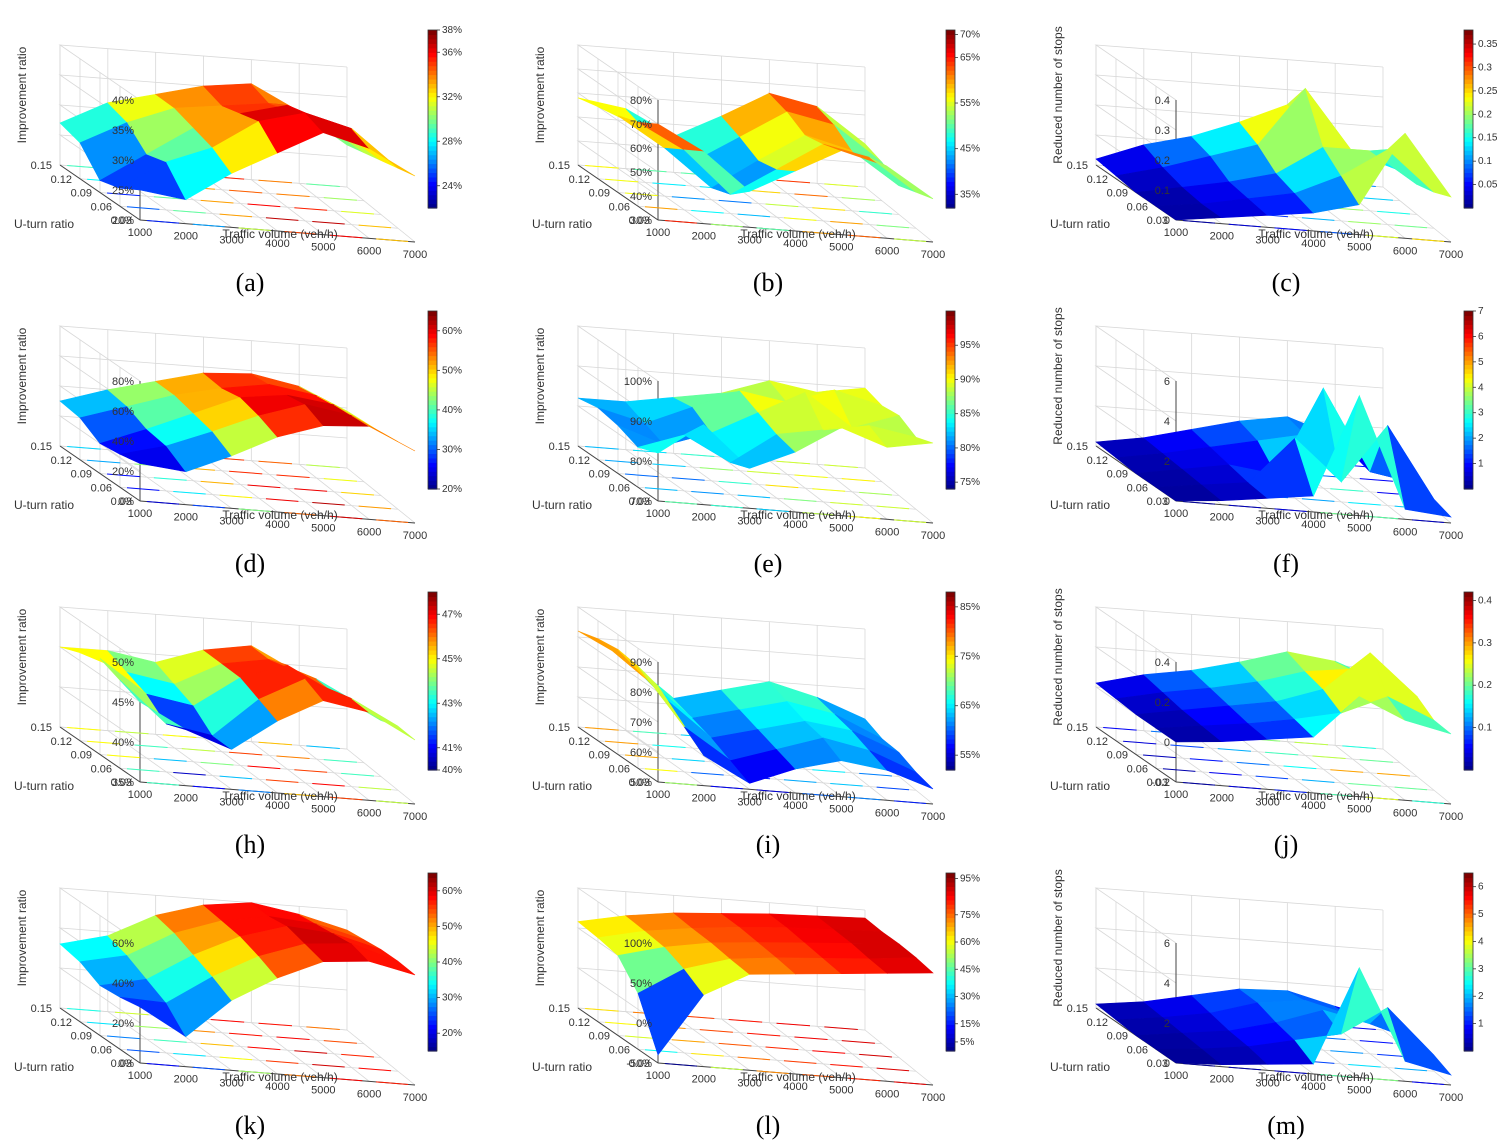 This screenshot has width=1500, height=1144. What do you see at coordinates (970, 656) in the screenshot?
I see `colorbar-tick-label: 75%` at bounding box center [970, 656].